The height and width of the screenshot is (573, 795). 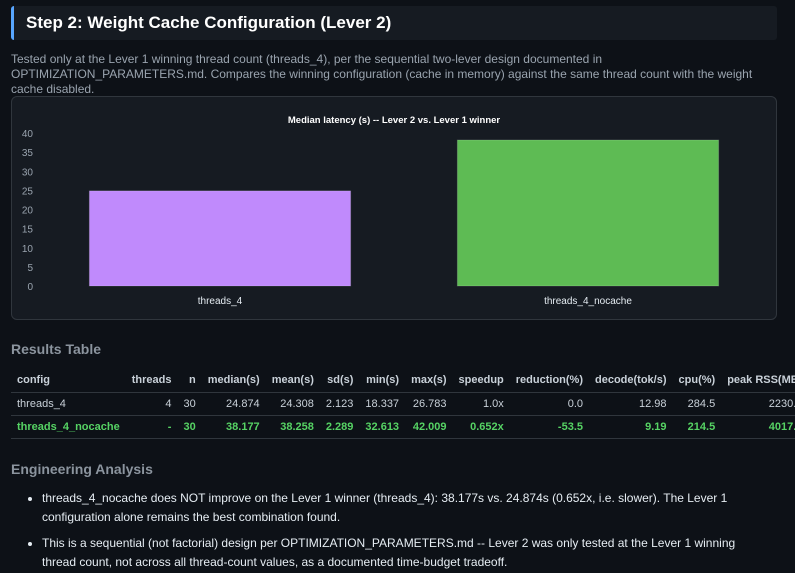 What do you see at coordinates (28, 134) in the screenshot?
I see `y-tick-label: 40` at bounding box center [28, 134].